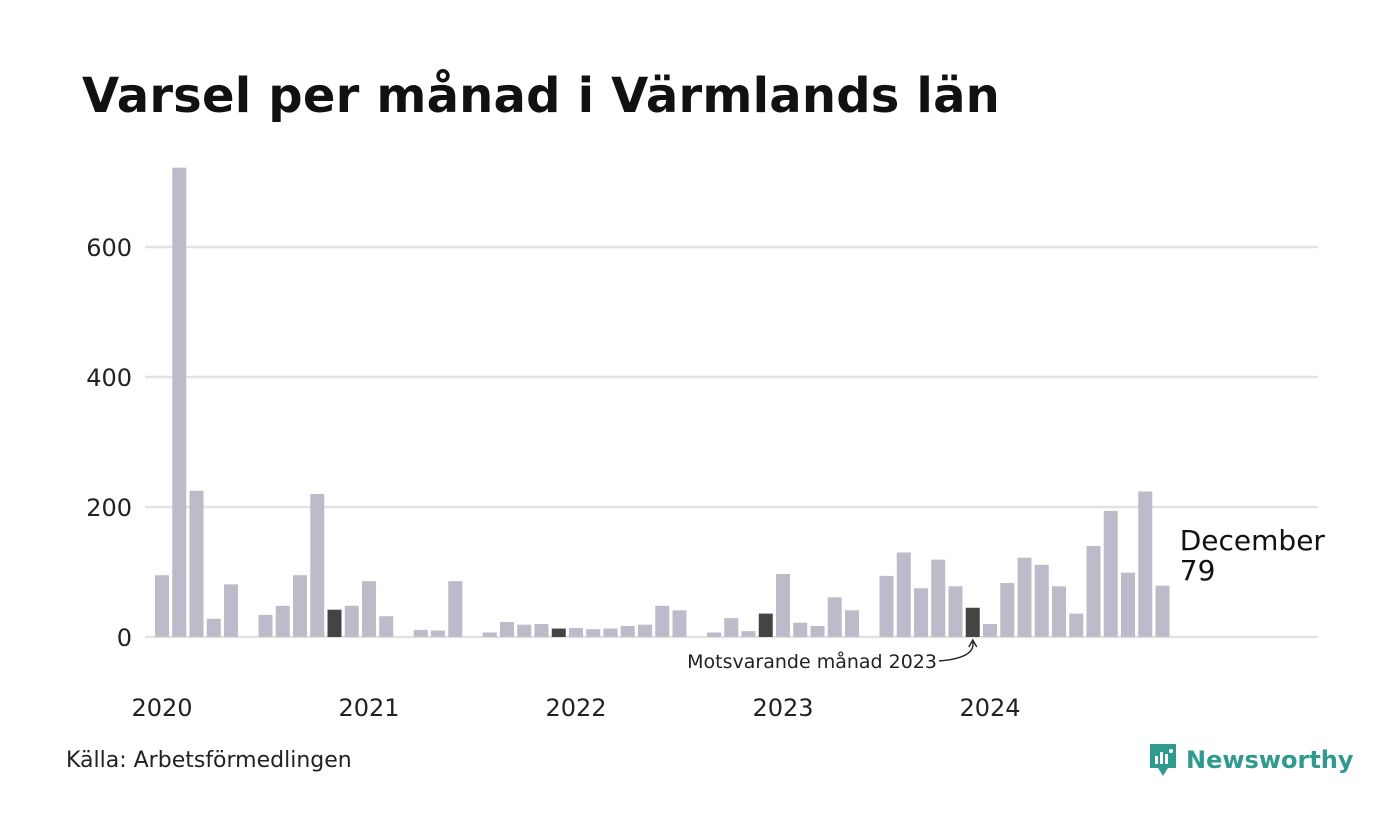  Describe the element at coordinates (1270, 760) in the screenshot. I see `brand-name: Newsworthy` at that location.